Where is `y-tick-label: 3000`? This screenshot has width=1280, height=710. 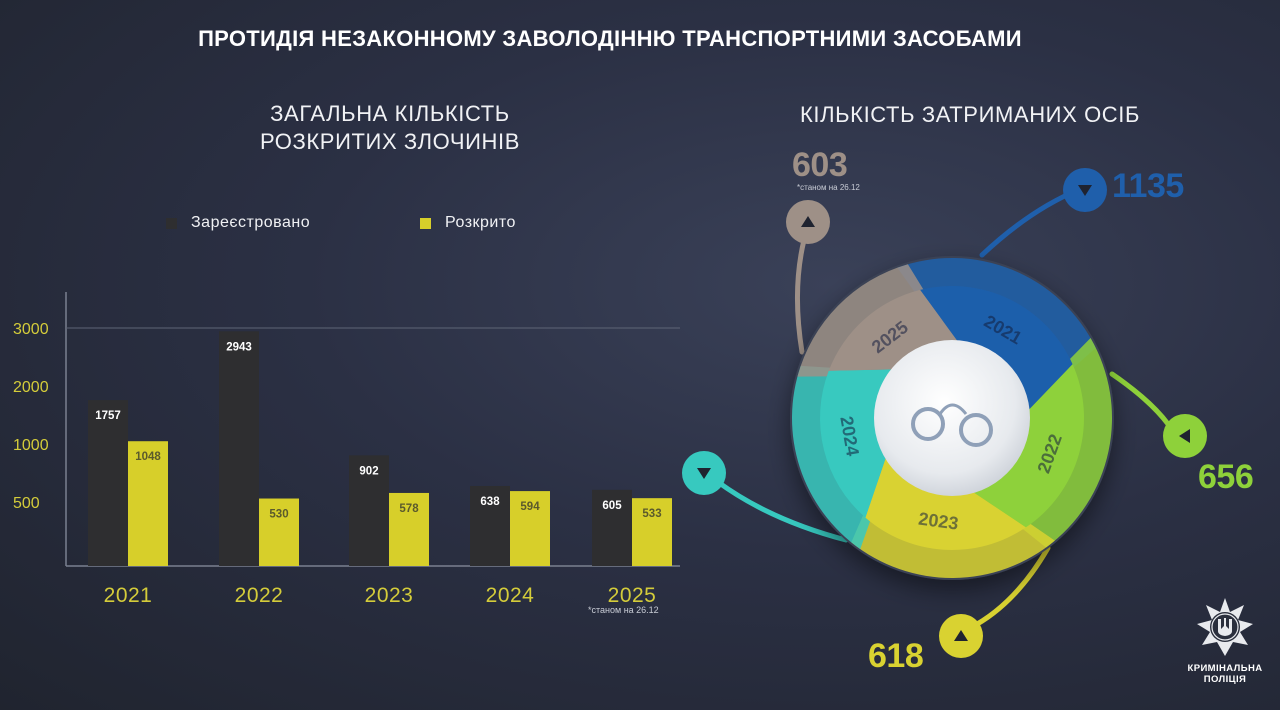 y-tick-label: 3000 is located at coordinates (31, 329).